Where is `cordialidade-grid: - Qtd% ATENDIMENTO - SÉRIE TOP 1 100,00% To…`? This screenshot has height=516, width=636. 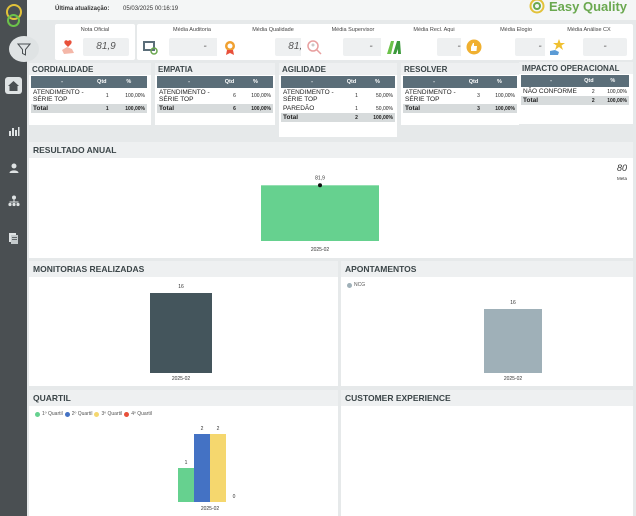 cordialidade-grid: - Qtd% ATENDIMENTO - SÉRIE TOP 1 100,00% To… is located at coordinates (89, 94).